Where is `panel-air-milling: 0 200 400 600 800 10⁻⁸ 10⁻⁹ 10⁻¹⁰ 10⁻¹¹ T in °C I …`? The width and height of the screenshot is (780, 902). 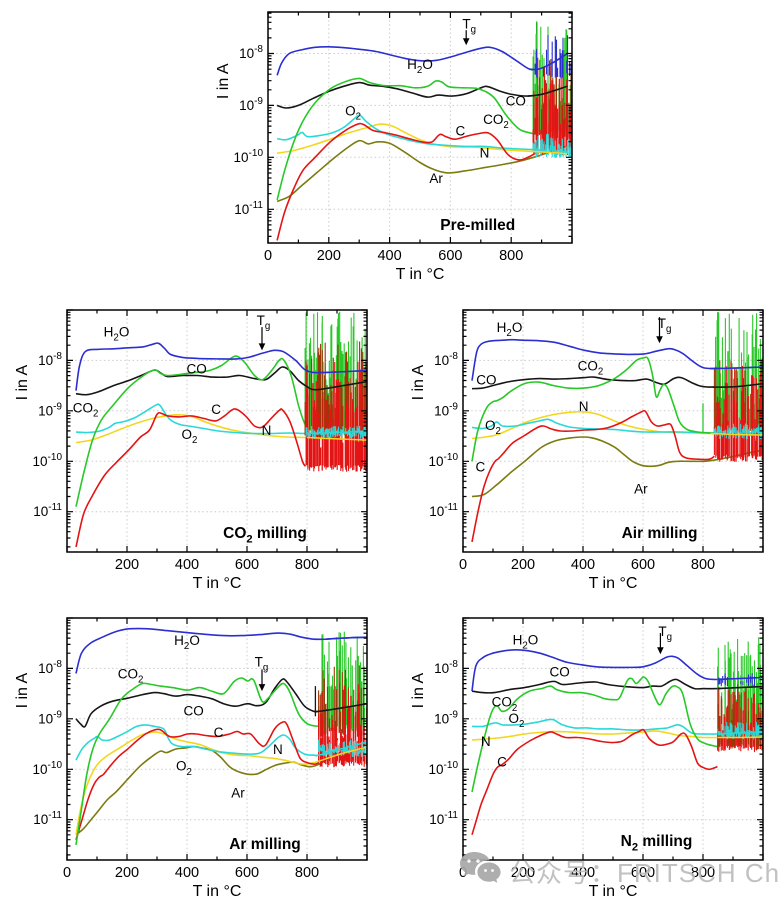
panel-air-milling: 0 200 400 600 800 10⁻⁸ 10⁻⁹ 10⁻¹⁰ 10⁻¹¹ T in °C I … is located at coordinates (587, 450).